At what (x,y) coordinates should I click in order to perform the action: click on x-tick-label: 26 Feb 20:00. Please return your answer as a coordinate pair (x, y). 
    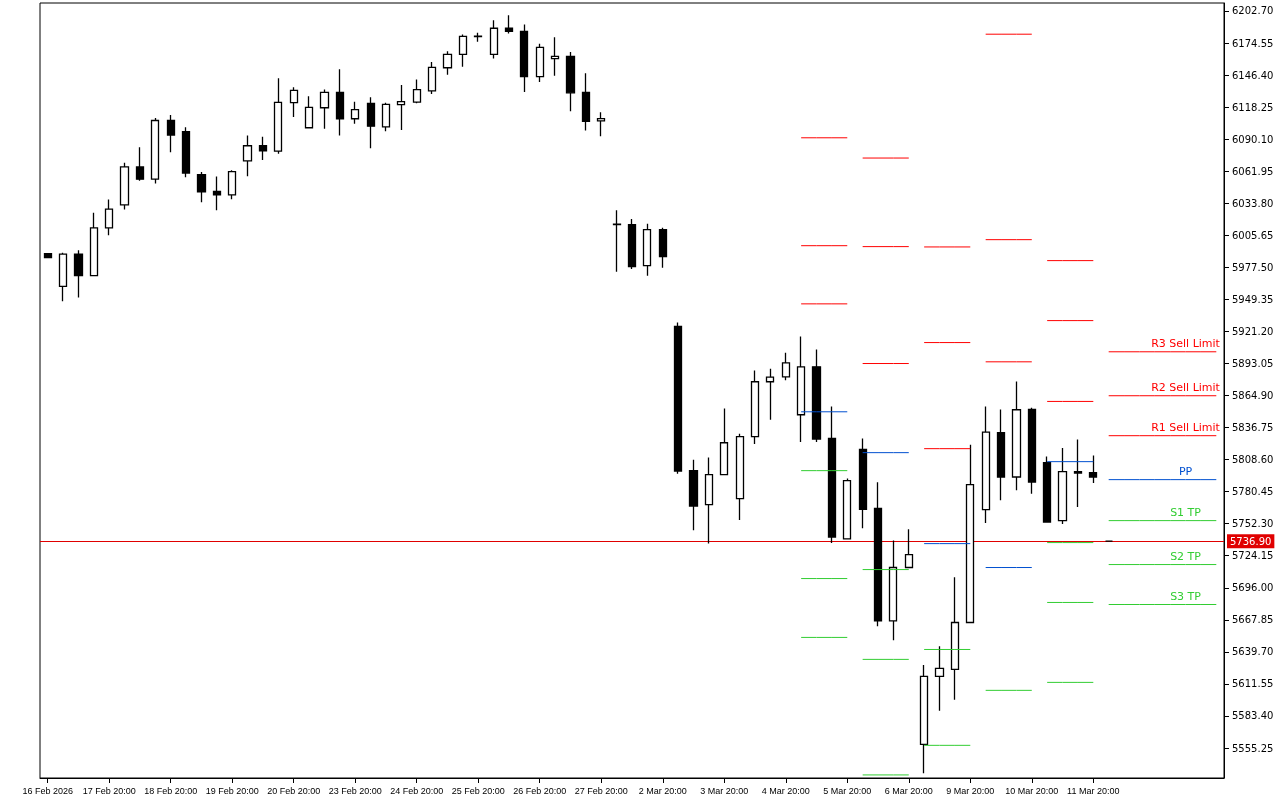
    Looking at the image, I should click on (540, 790).